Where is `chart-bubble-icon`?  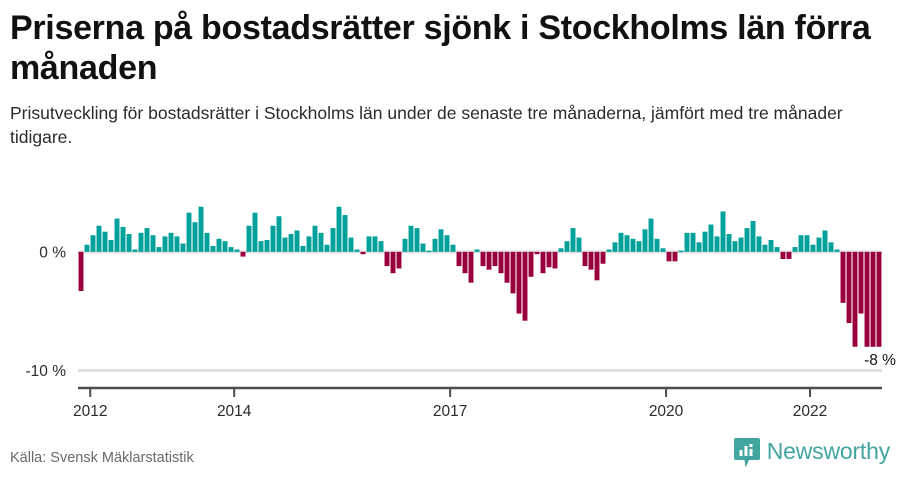
chart-bubble-icon is located at coordinates (746, 453).